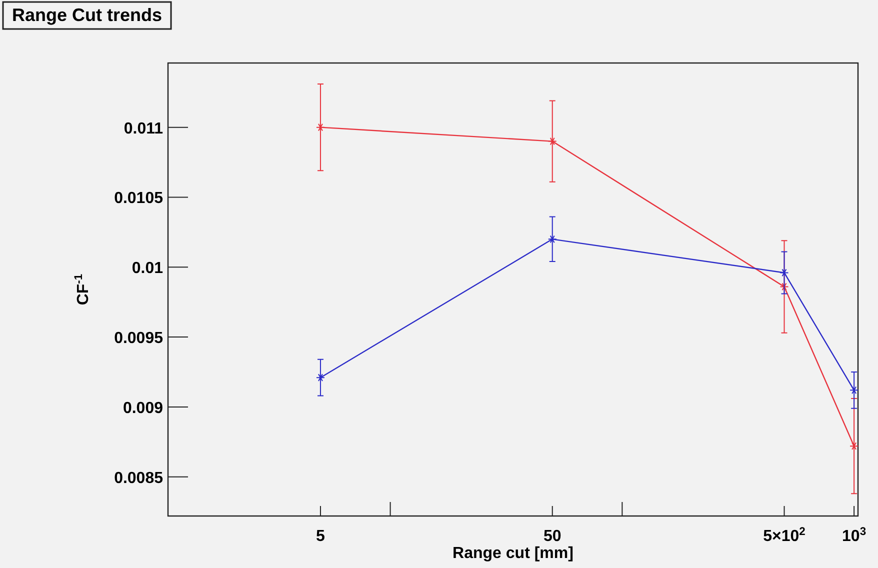 The height and width of the screenshot is (568, 878). What do you see at coordinates (87, 15) in the screenshot?
I see `chart-title: Range Cut trends` at bounding box center [87, 15].